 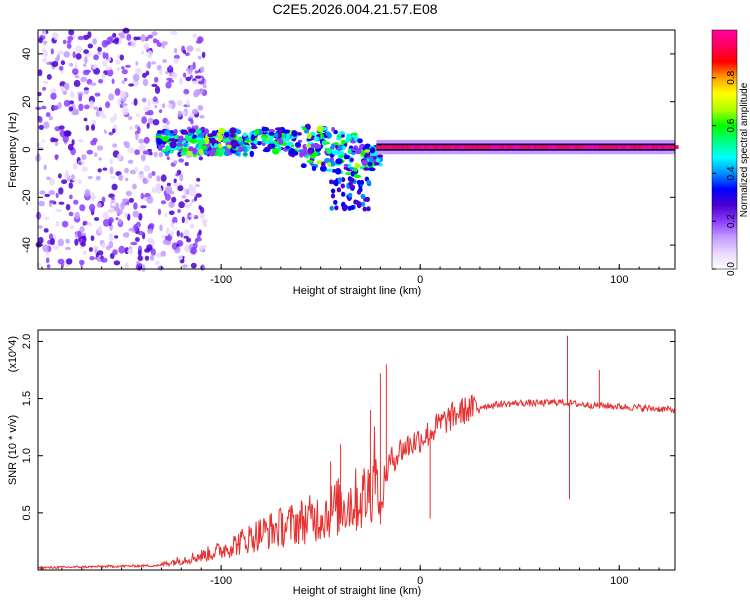 What do you see at coordinates (350, 275) in the screenshot?
I see `spectrogram-x-ticks: -100 0 100` at bounding box center [350, 275].